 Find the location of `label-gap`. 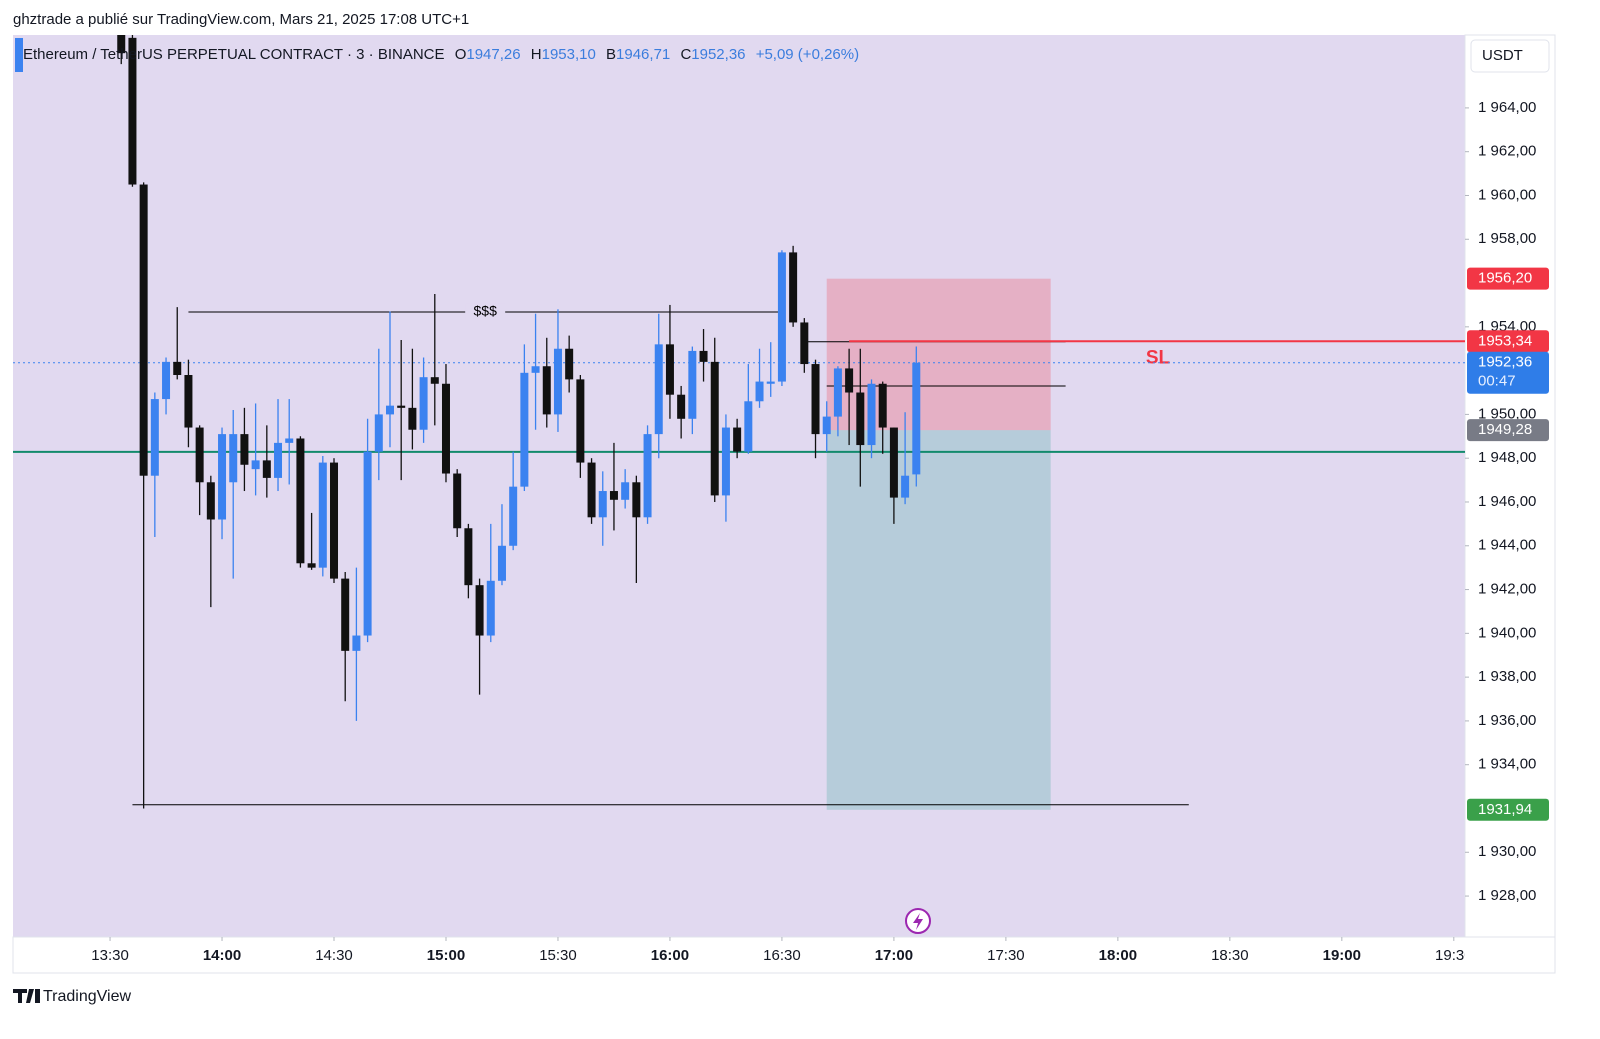

label-gap is located at coordinates (485, 311).